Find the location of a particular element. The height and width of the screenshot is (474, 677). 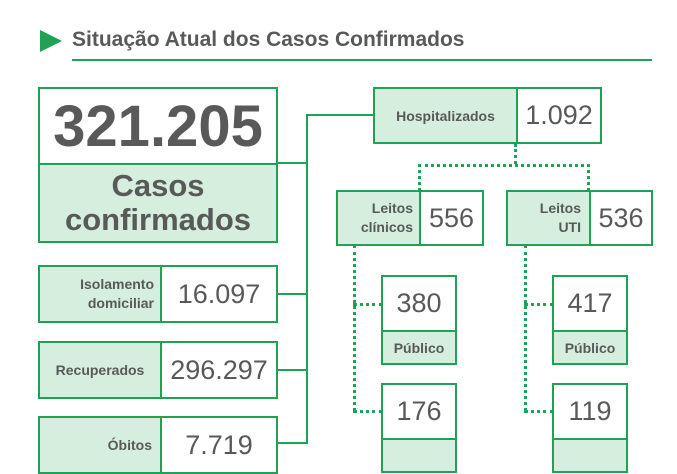

hospitalizados-label: Hospitalizados is located at coordinates (445, 115).